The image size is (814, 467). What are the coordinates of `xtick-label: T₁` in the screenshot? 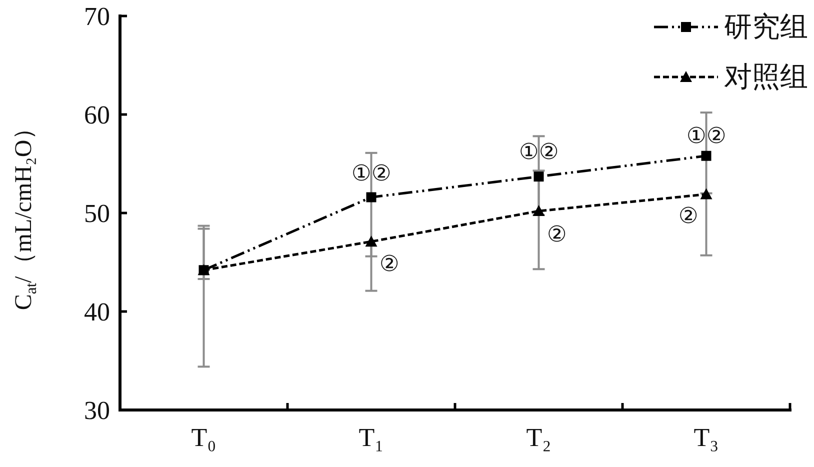 It's located at (371, 437).